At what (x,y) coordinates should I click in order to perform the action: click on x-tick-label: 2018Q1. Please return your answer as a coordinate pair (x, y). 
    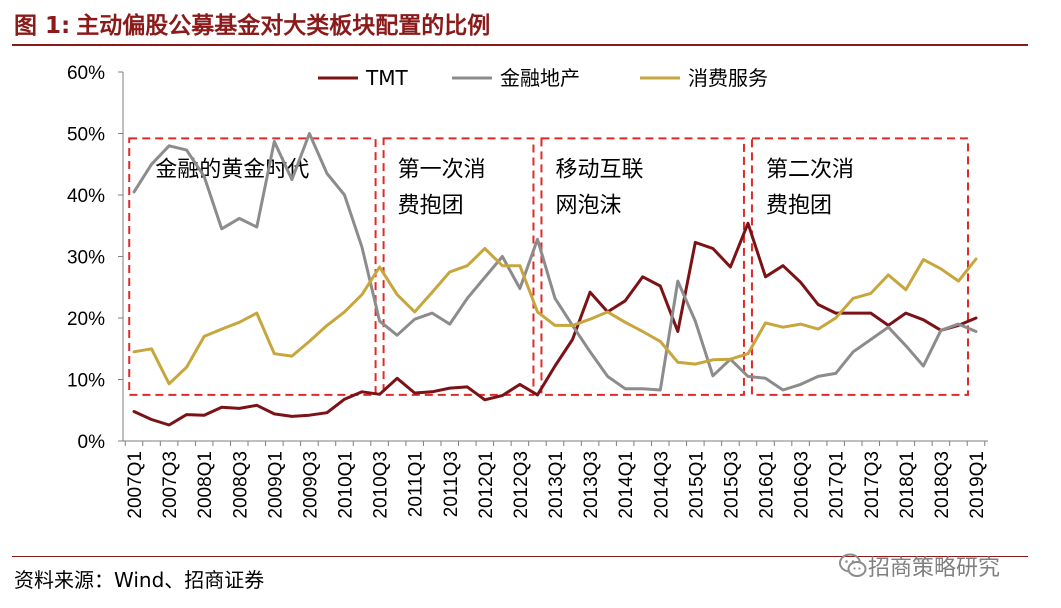
    Looking at the image, I should click on (907, 485).